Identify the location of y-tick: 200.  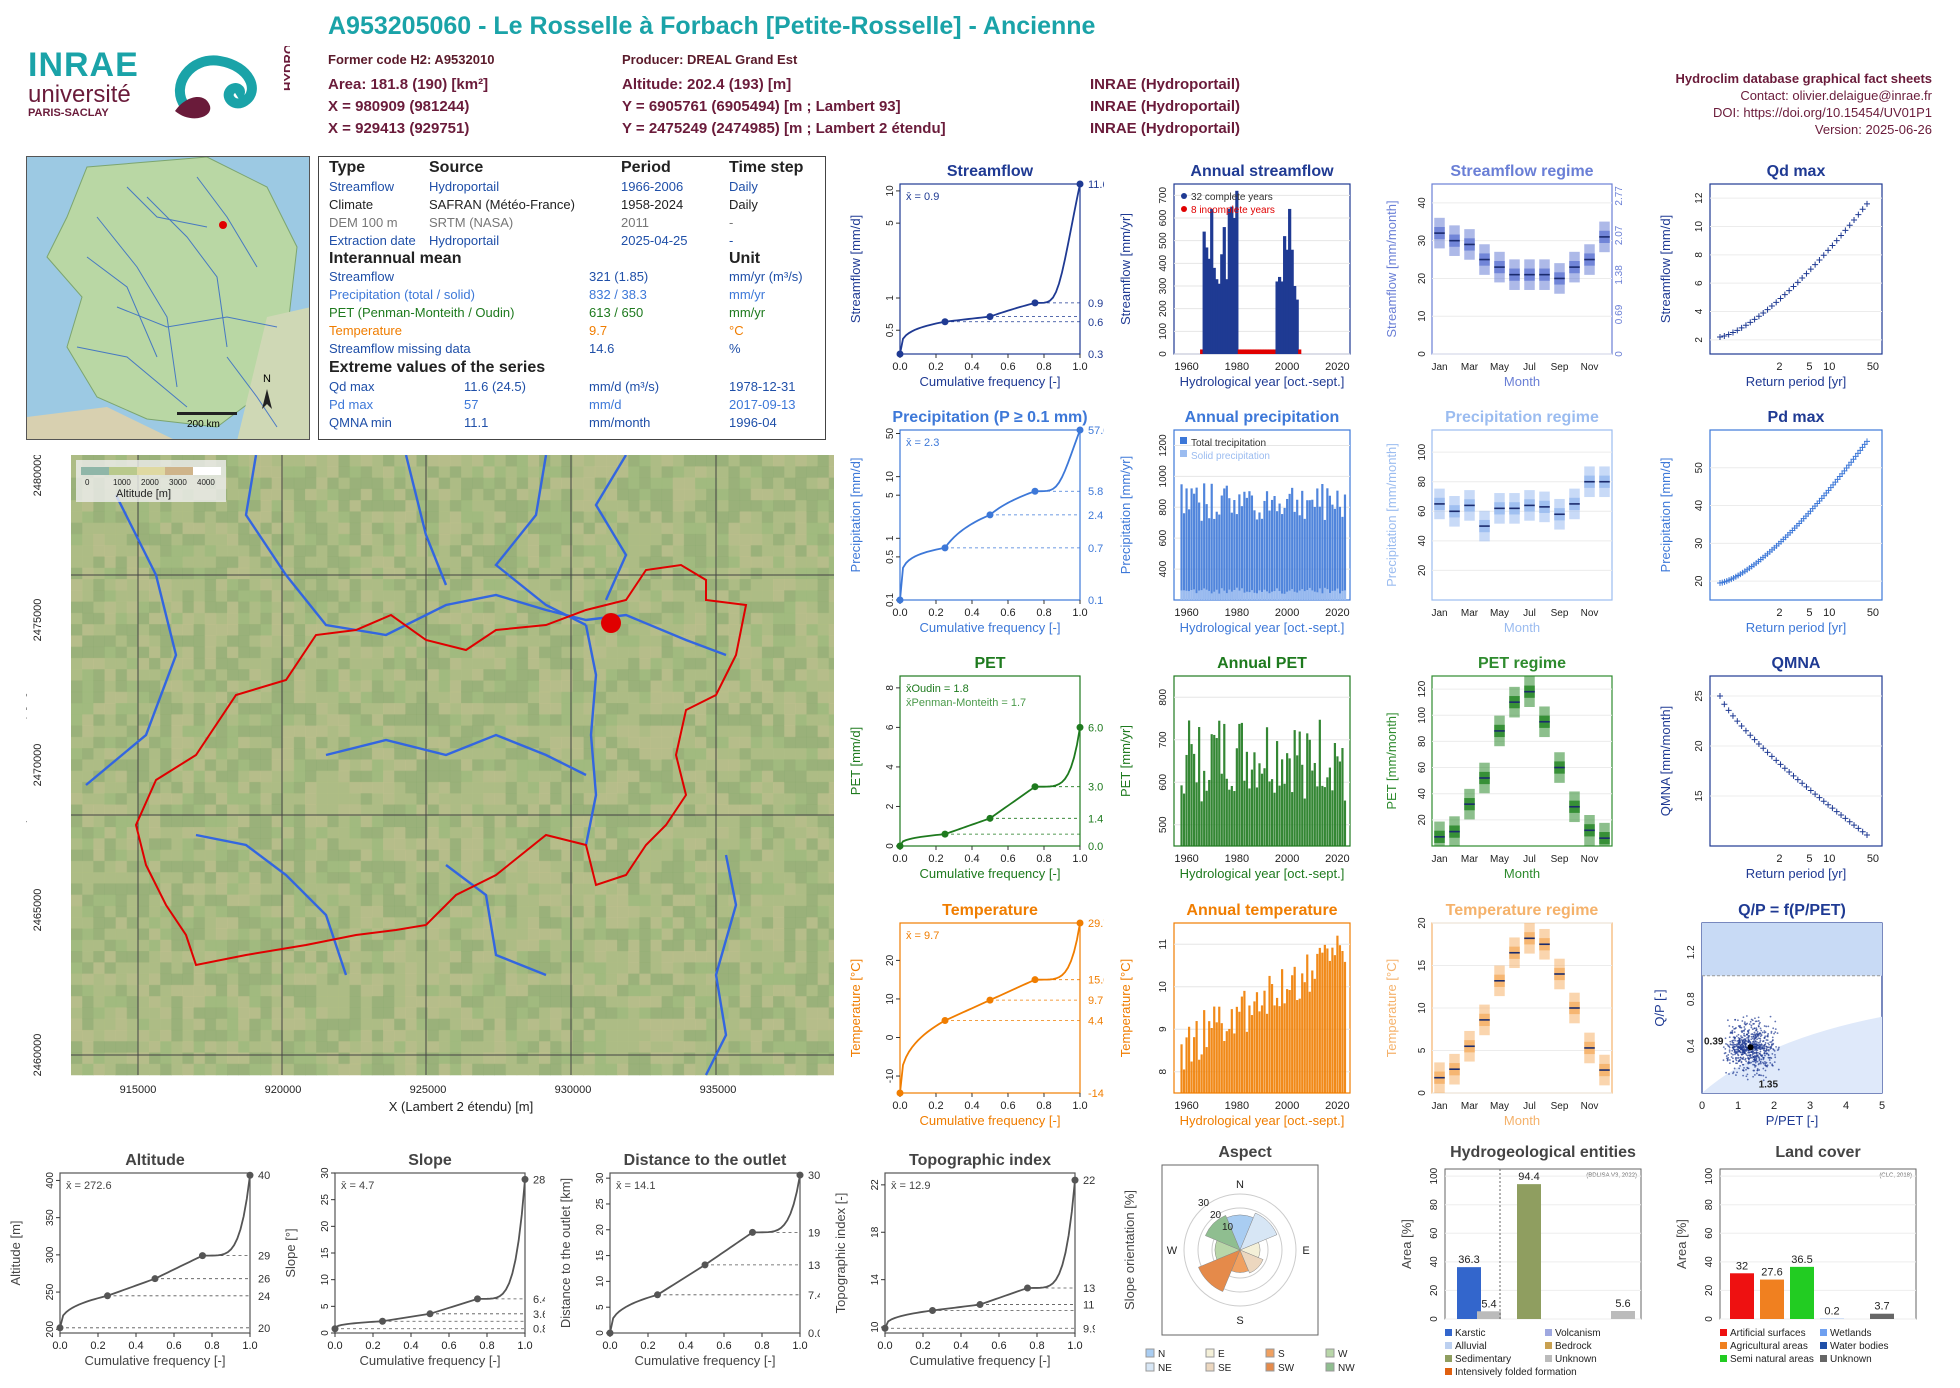
(50, 1328).